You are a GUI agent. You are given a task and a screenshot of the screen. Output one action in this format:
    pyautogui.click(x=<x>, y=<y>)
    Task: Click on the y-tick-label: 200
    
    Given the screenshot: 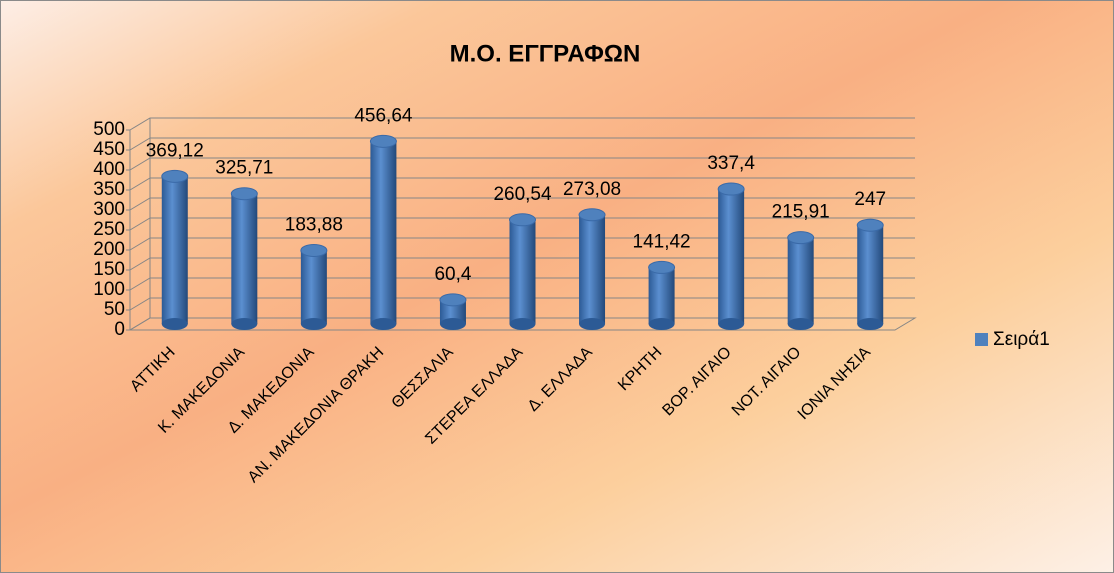 What is the action you would take?
    pyautogui.click(x=109, y=249)
    